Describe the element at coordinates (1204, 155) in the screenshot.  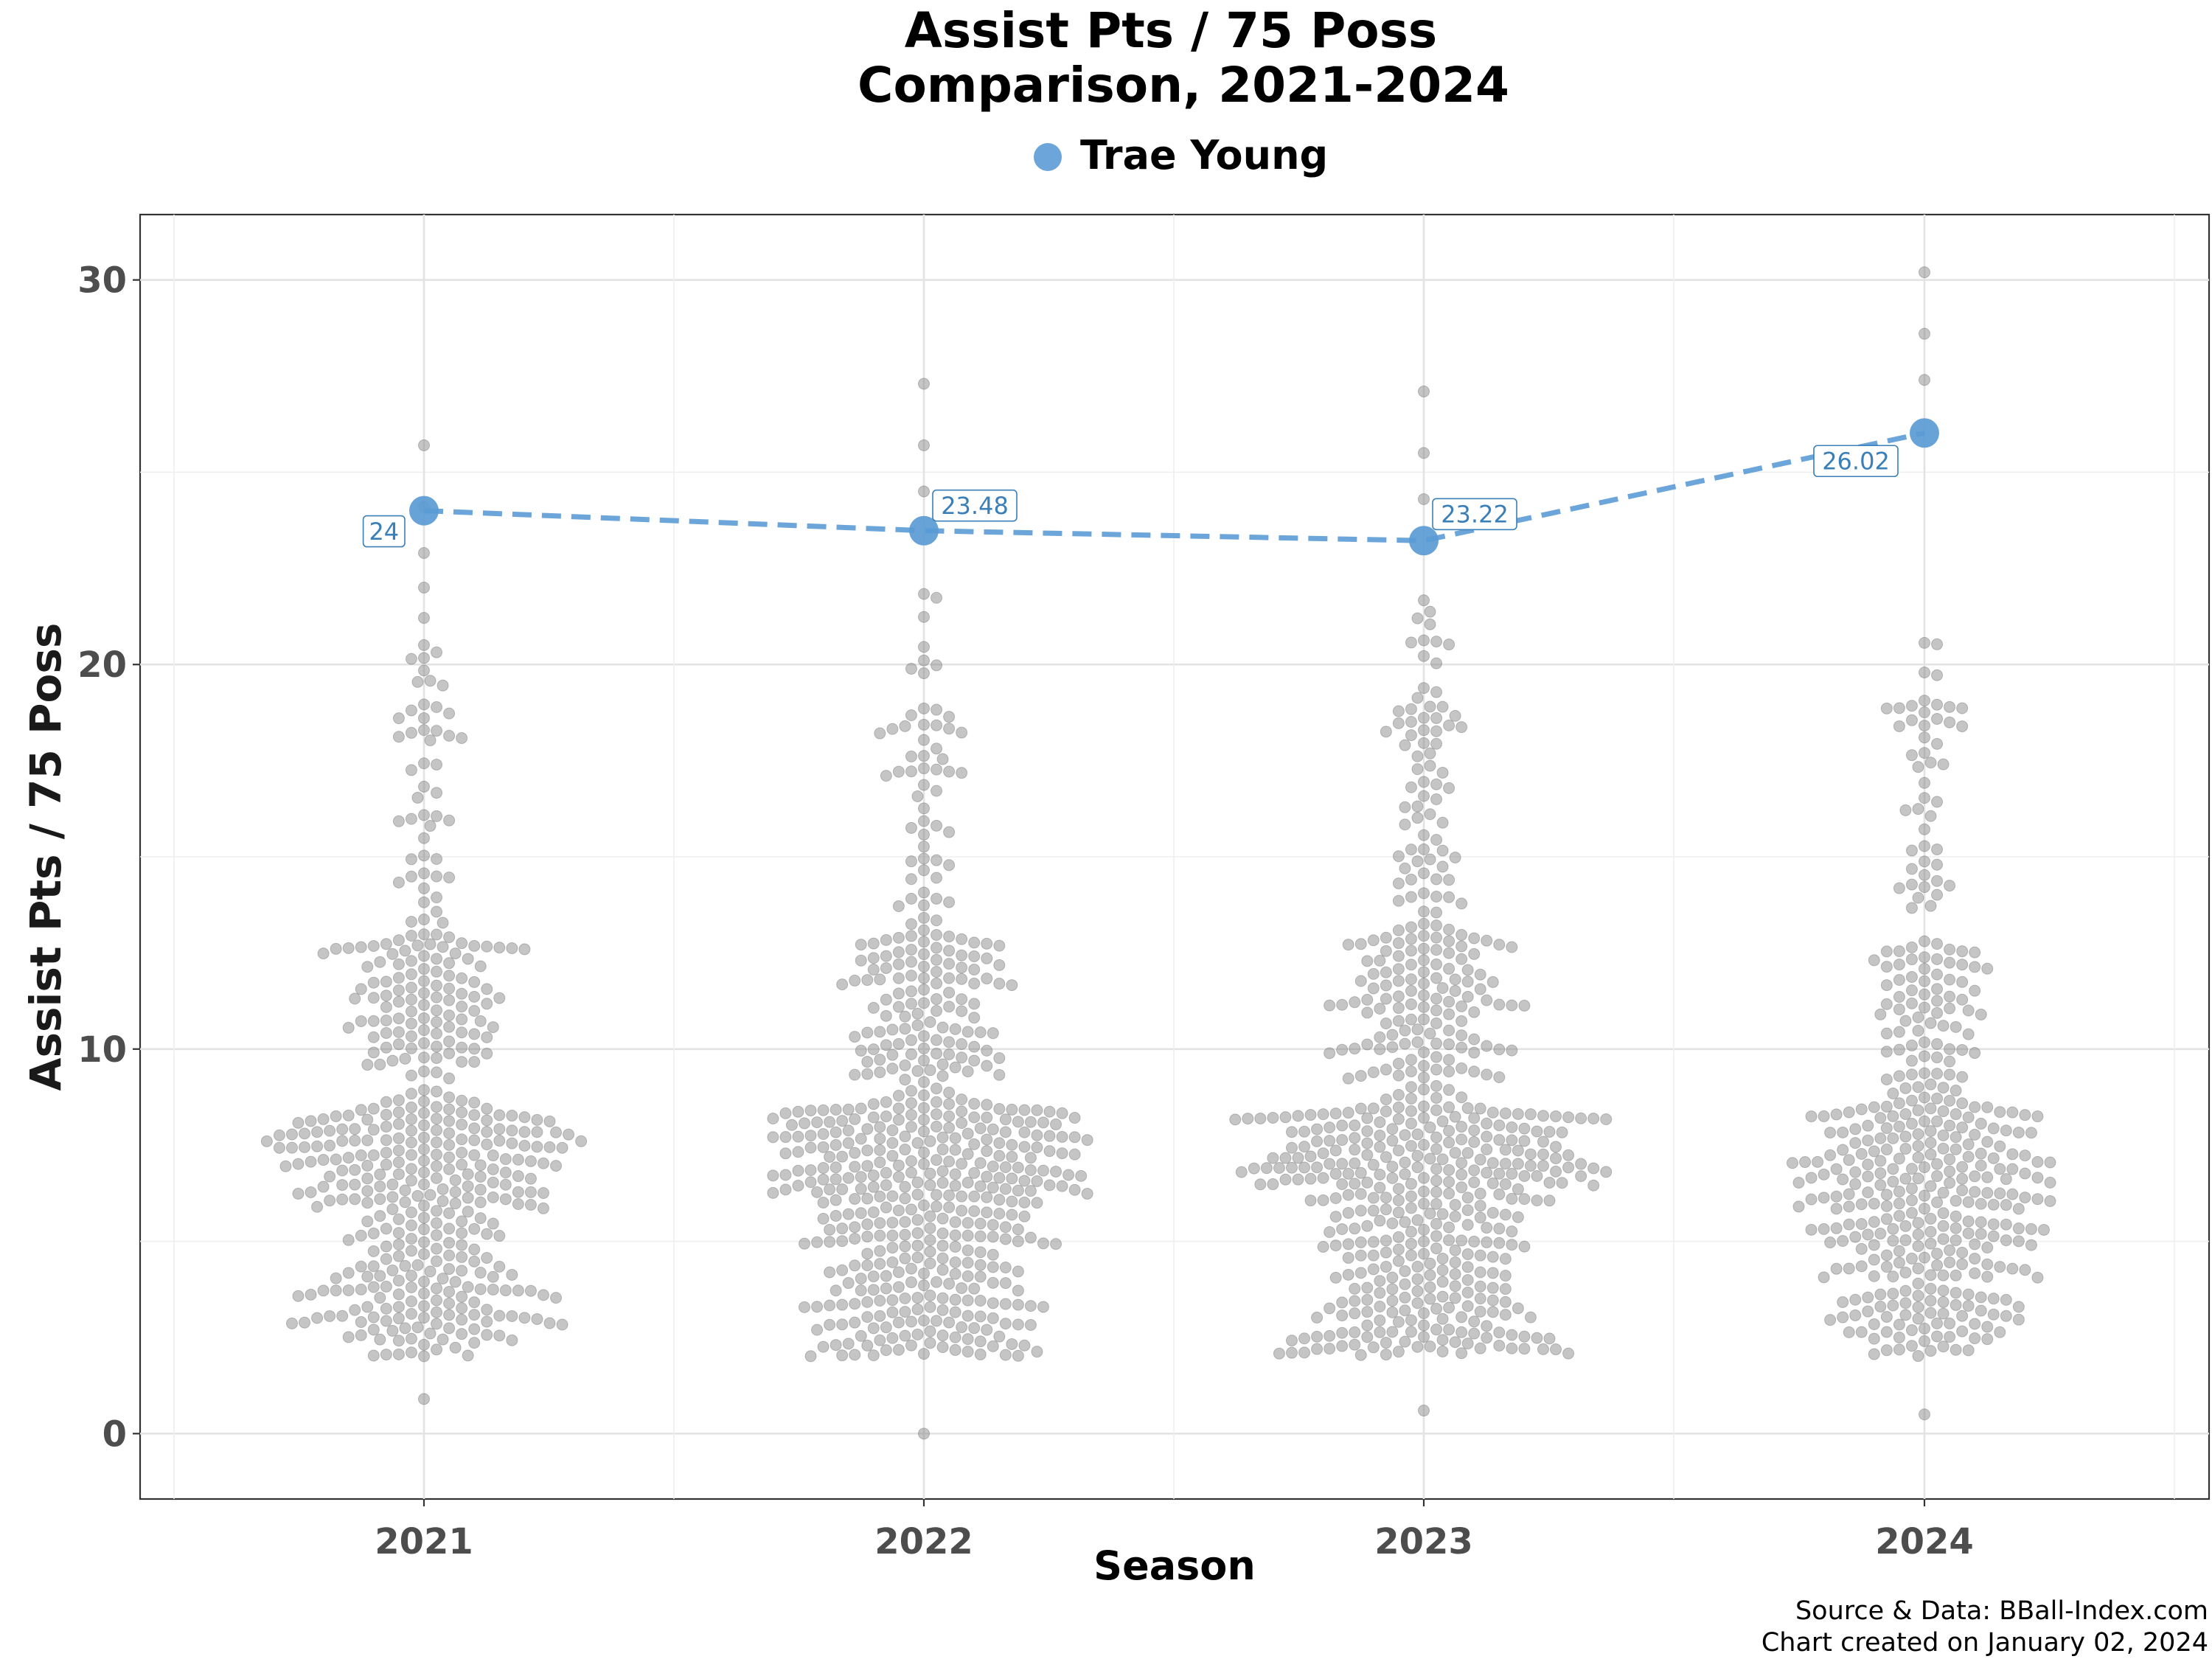
I see `legend-label: Trae Young` at that location.